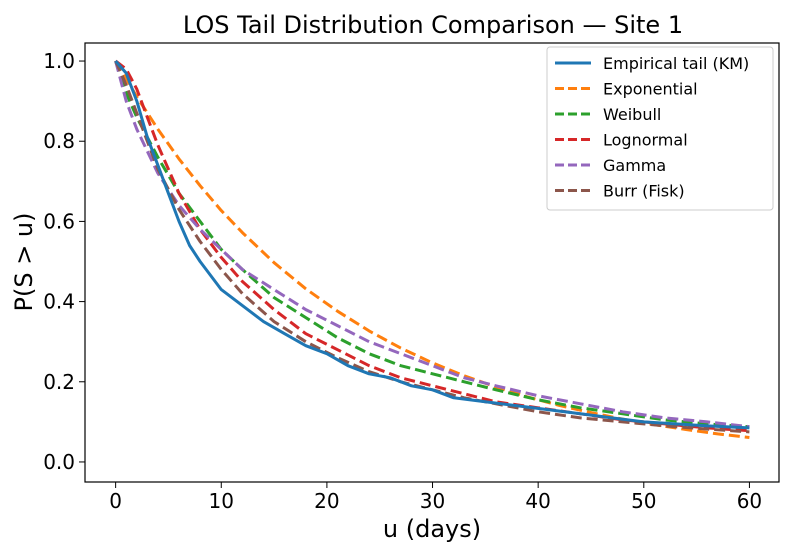 The height and width of the screenshot is (555, 793). What do you see at coordinates (644, 191) in the screenshot?
I see `legend-label: Burr (Fisk)` at bounding box center [644, 191].